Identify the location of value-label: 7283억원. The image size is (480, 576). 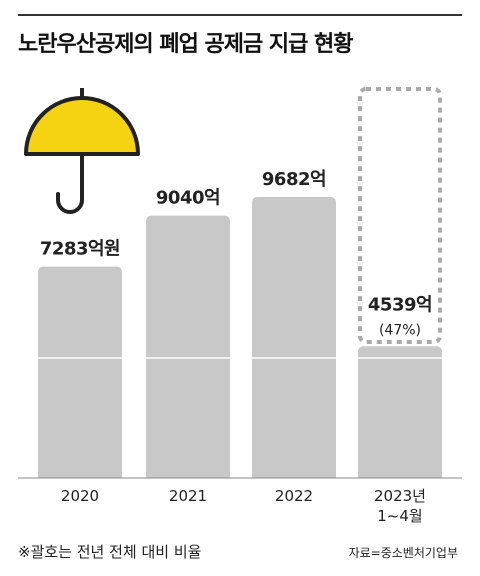
(80, 249).